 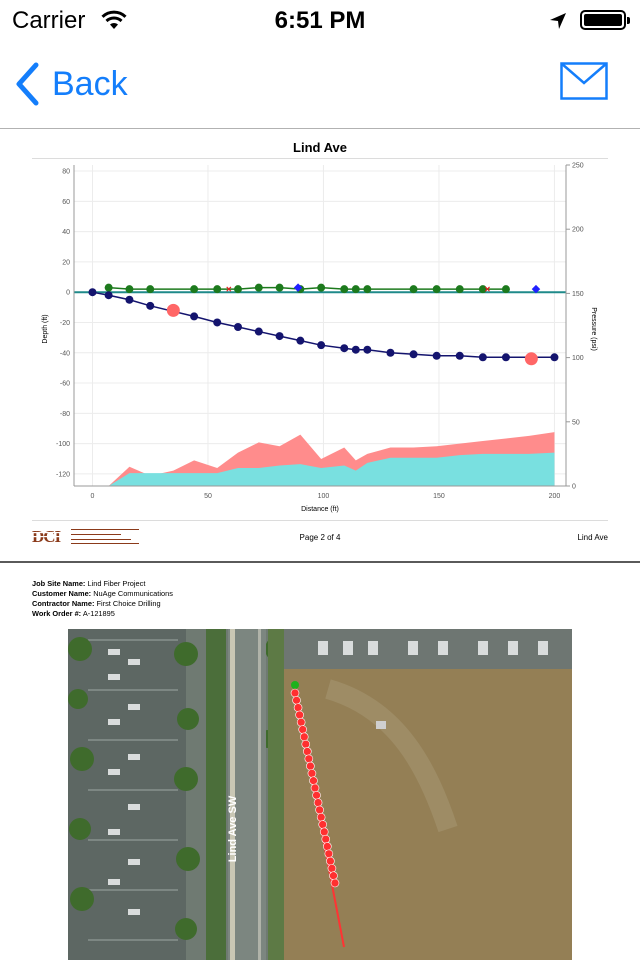 I want to click on y-tick-label: -80, so click(x=65, y=414).